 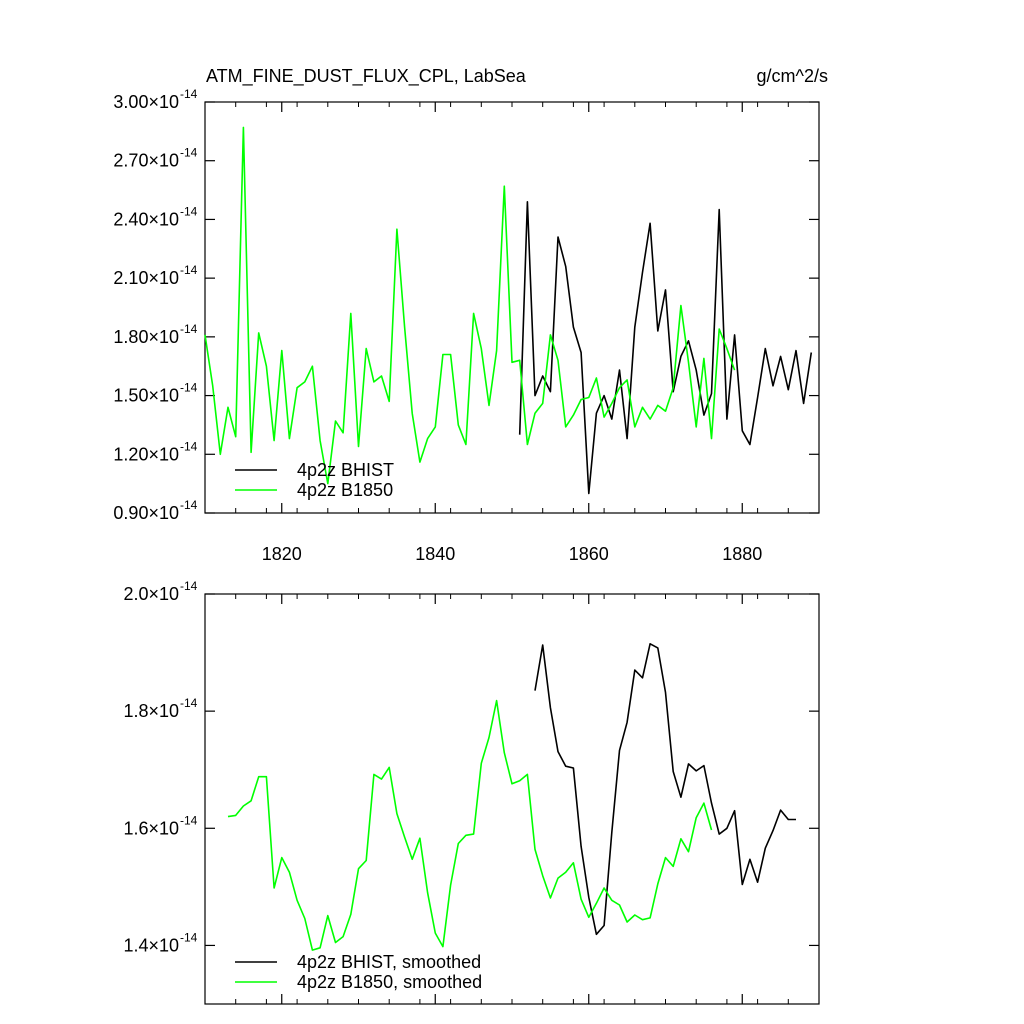 What do you see at coordinates (792, 76) in the screenshot?
I see `chart-units: g/cm^2/s` at bounding box center [792, 76].